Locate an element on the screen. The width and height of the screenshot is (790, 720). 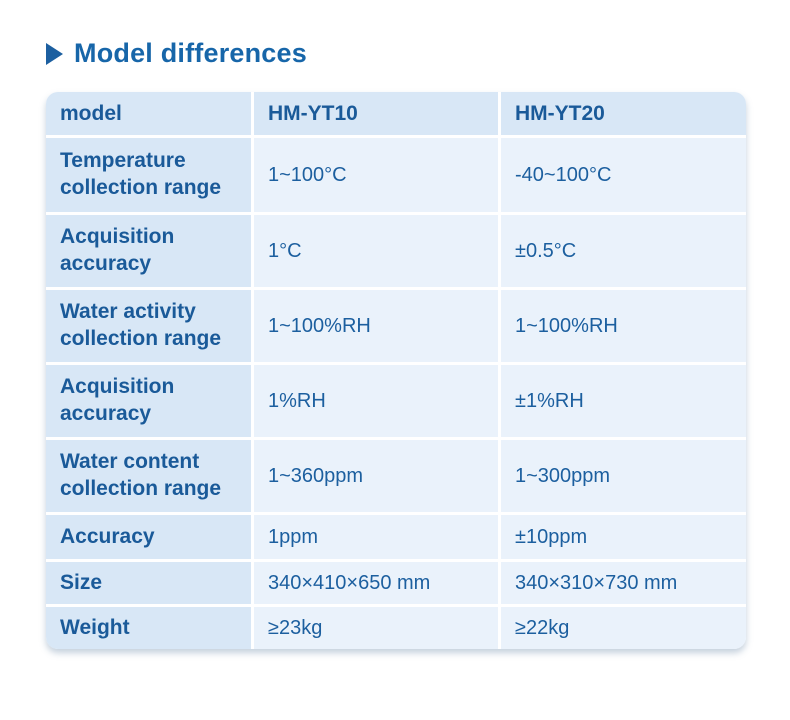
yt10-value: 1~100%RH is located at coordinates (376, 326).